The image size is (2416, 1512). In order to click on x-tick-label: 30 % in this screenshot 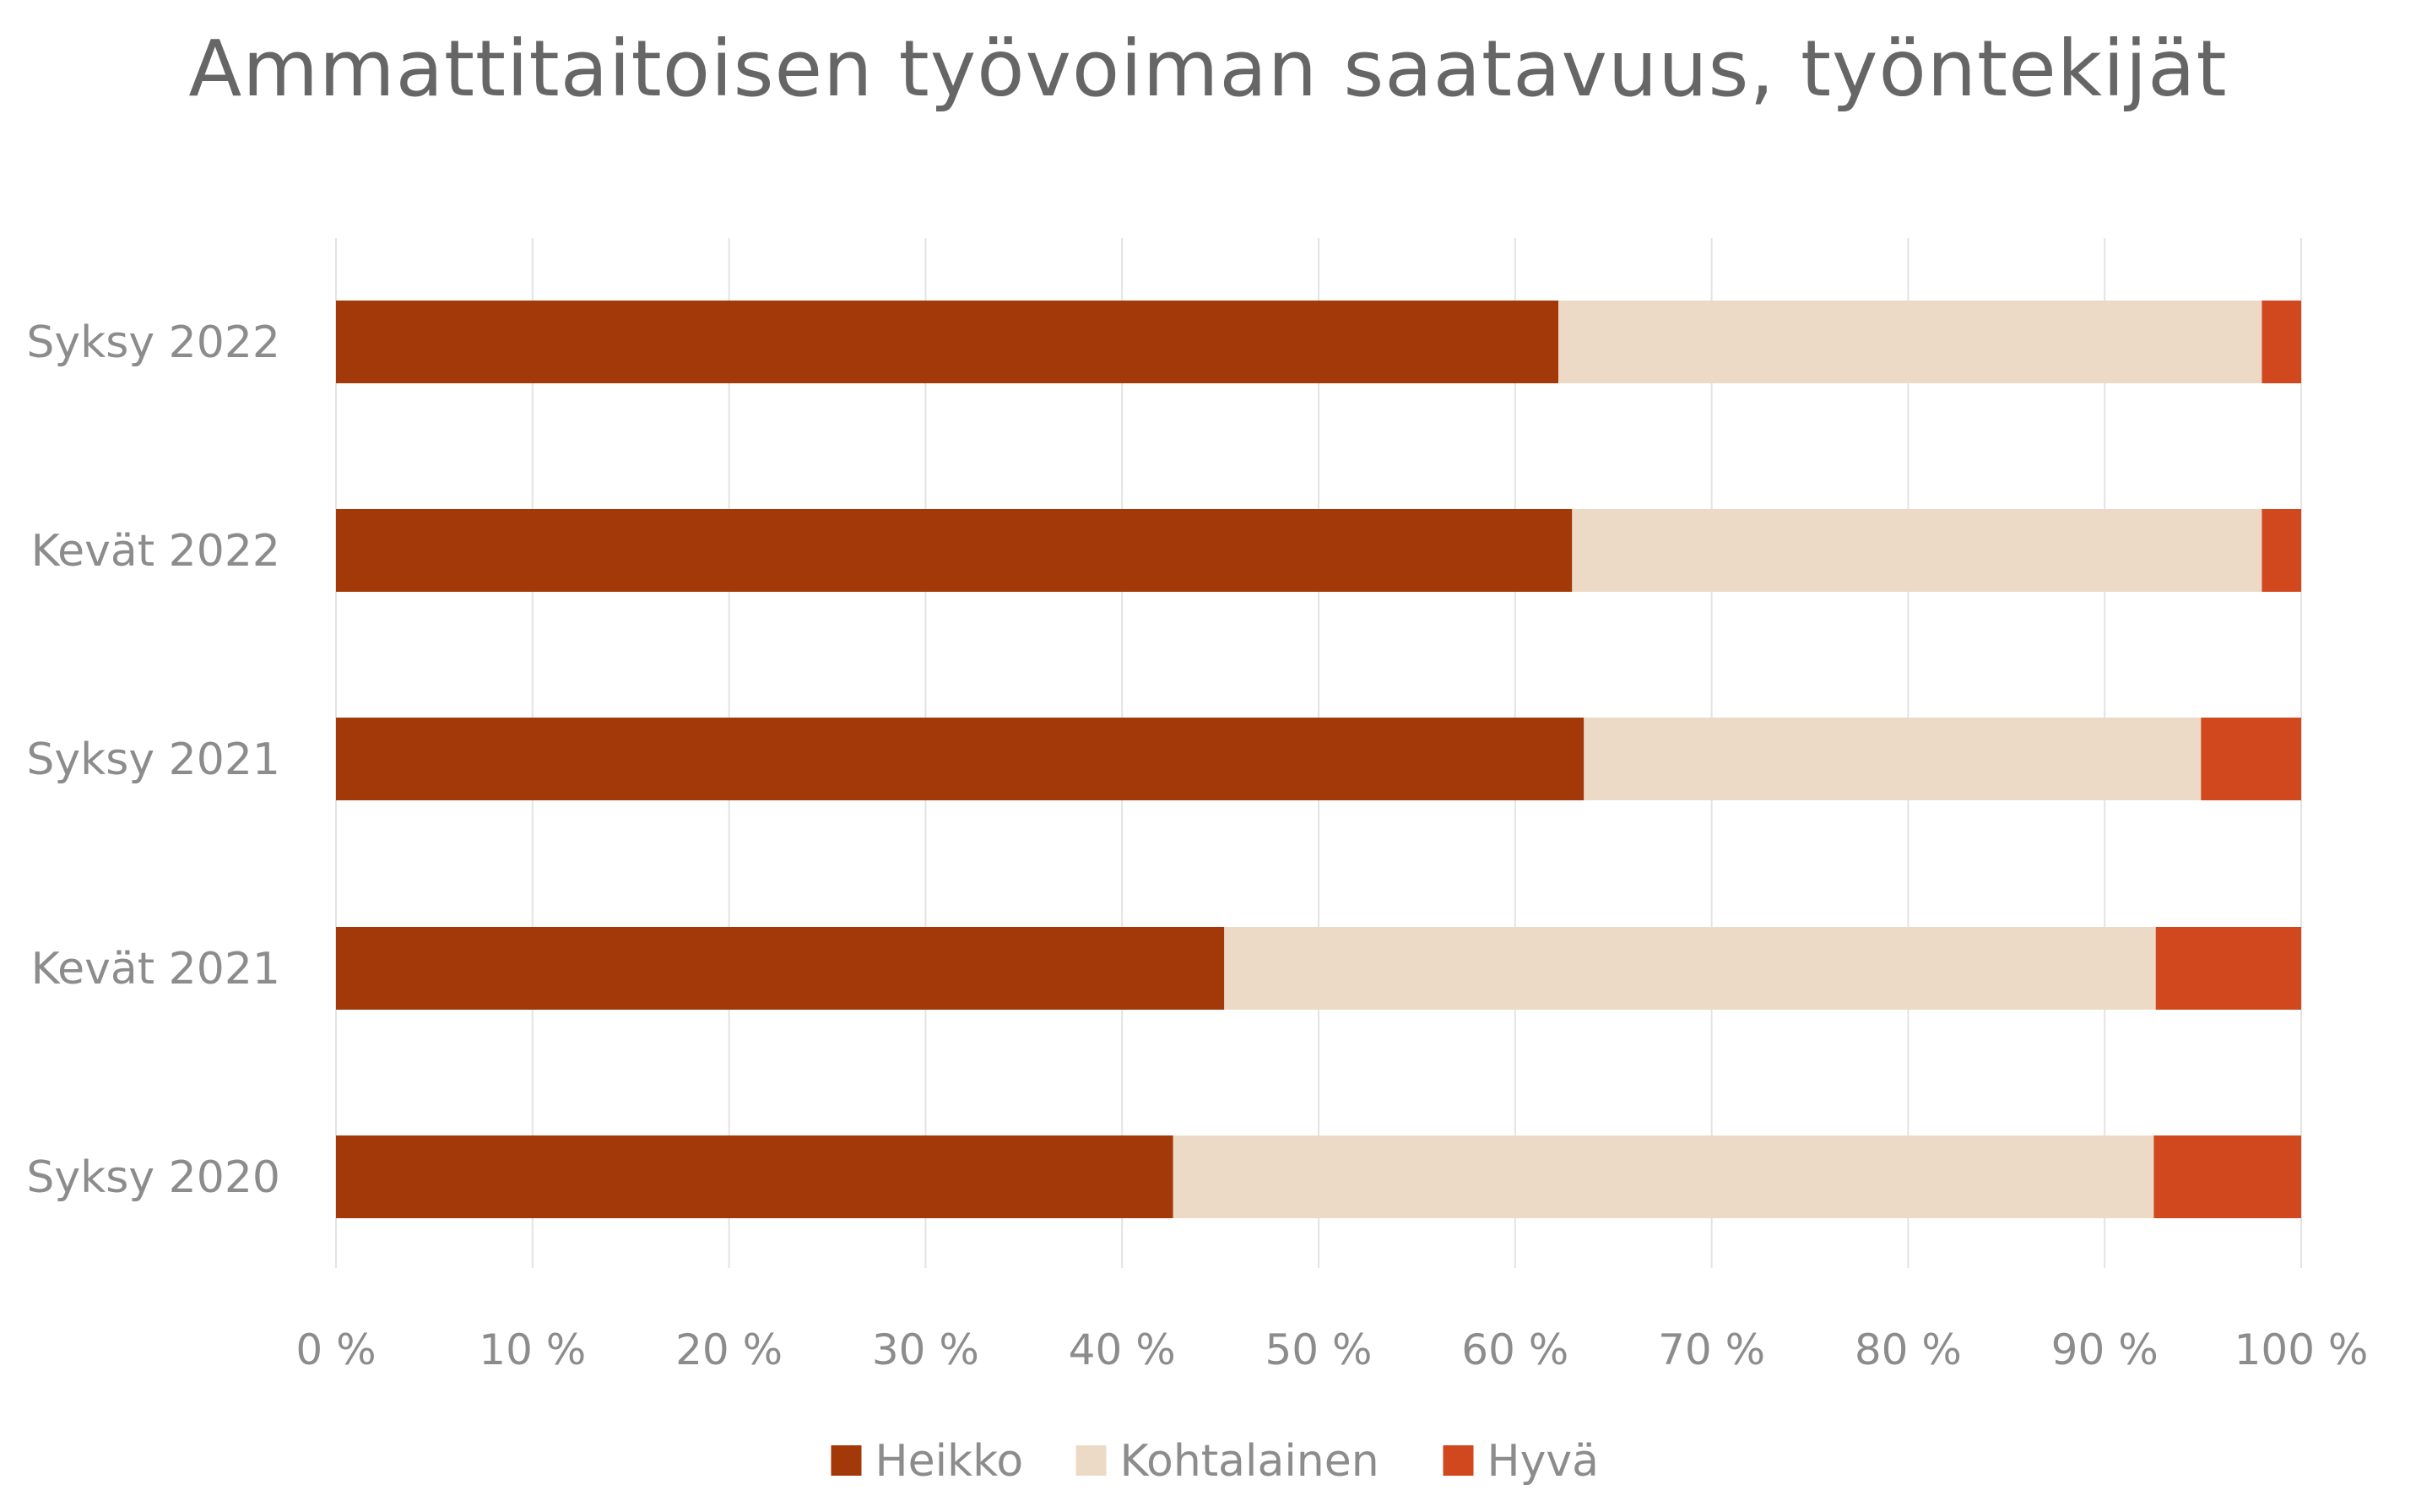, I will do `click(926, 1349)`.